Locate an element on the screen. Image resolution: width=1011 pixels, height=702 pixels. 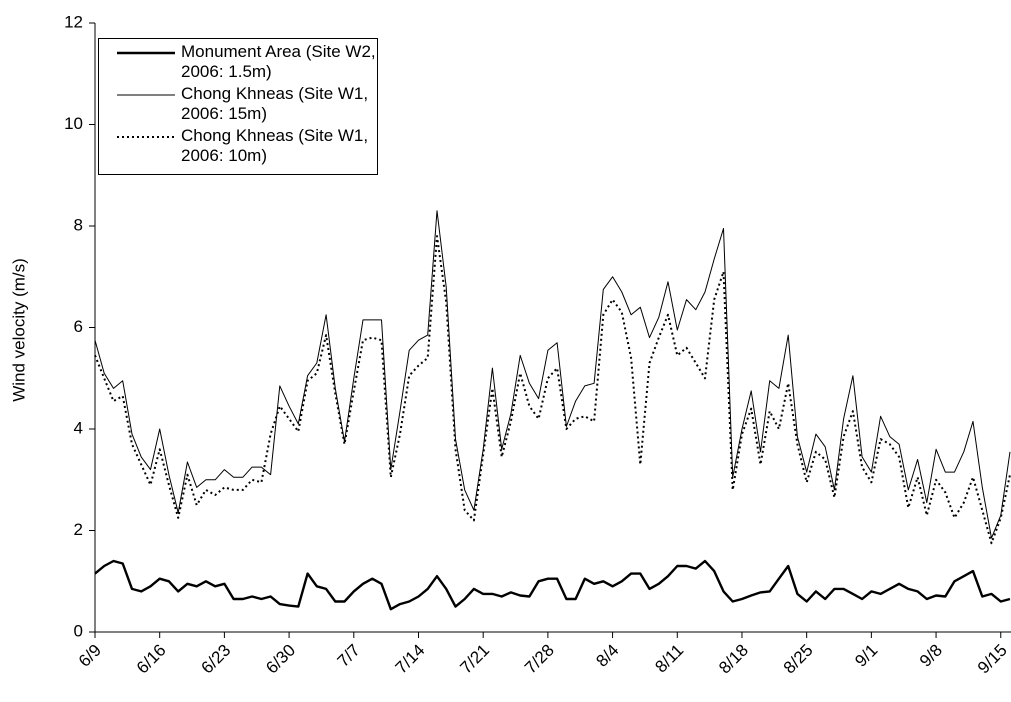
y-tick-label: 4 is located at coordinates (78, 427).